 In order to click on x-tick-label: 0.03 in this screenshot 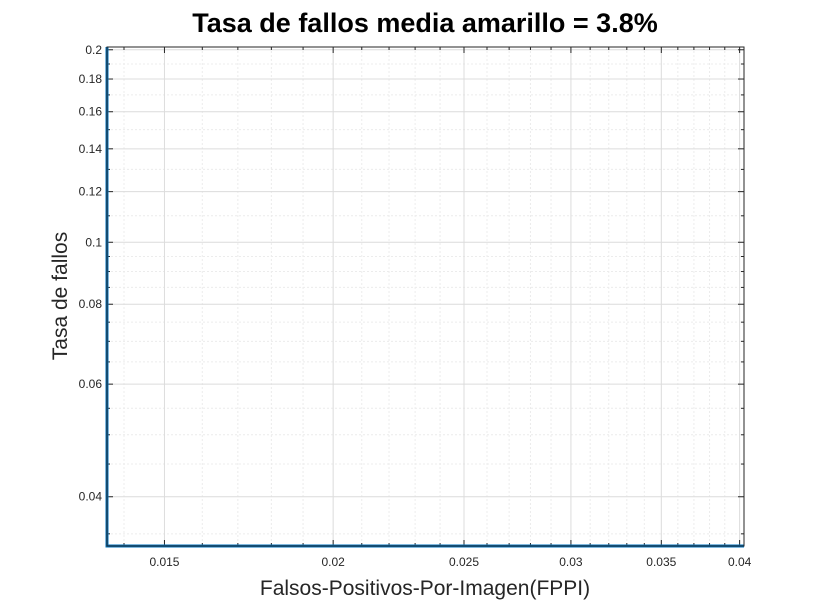, I will do `click(571, 562)`.